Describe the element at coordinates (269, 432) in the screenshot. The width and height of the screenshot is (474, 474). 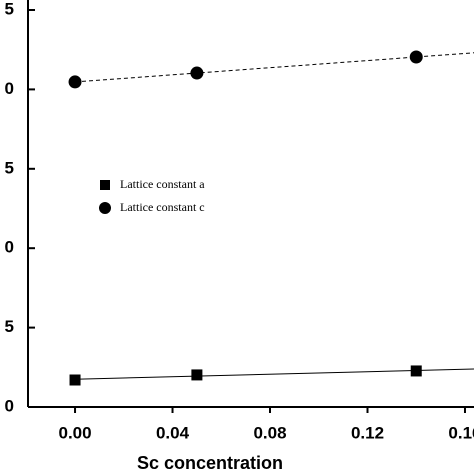
I see `x-tick-label: 0.08` at that location.